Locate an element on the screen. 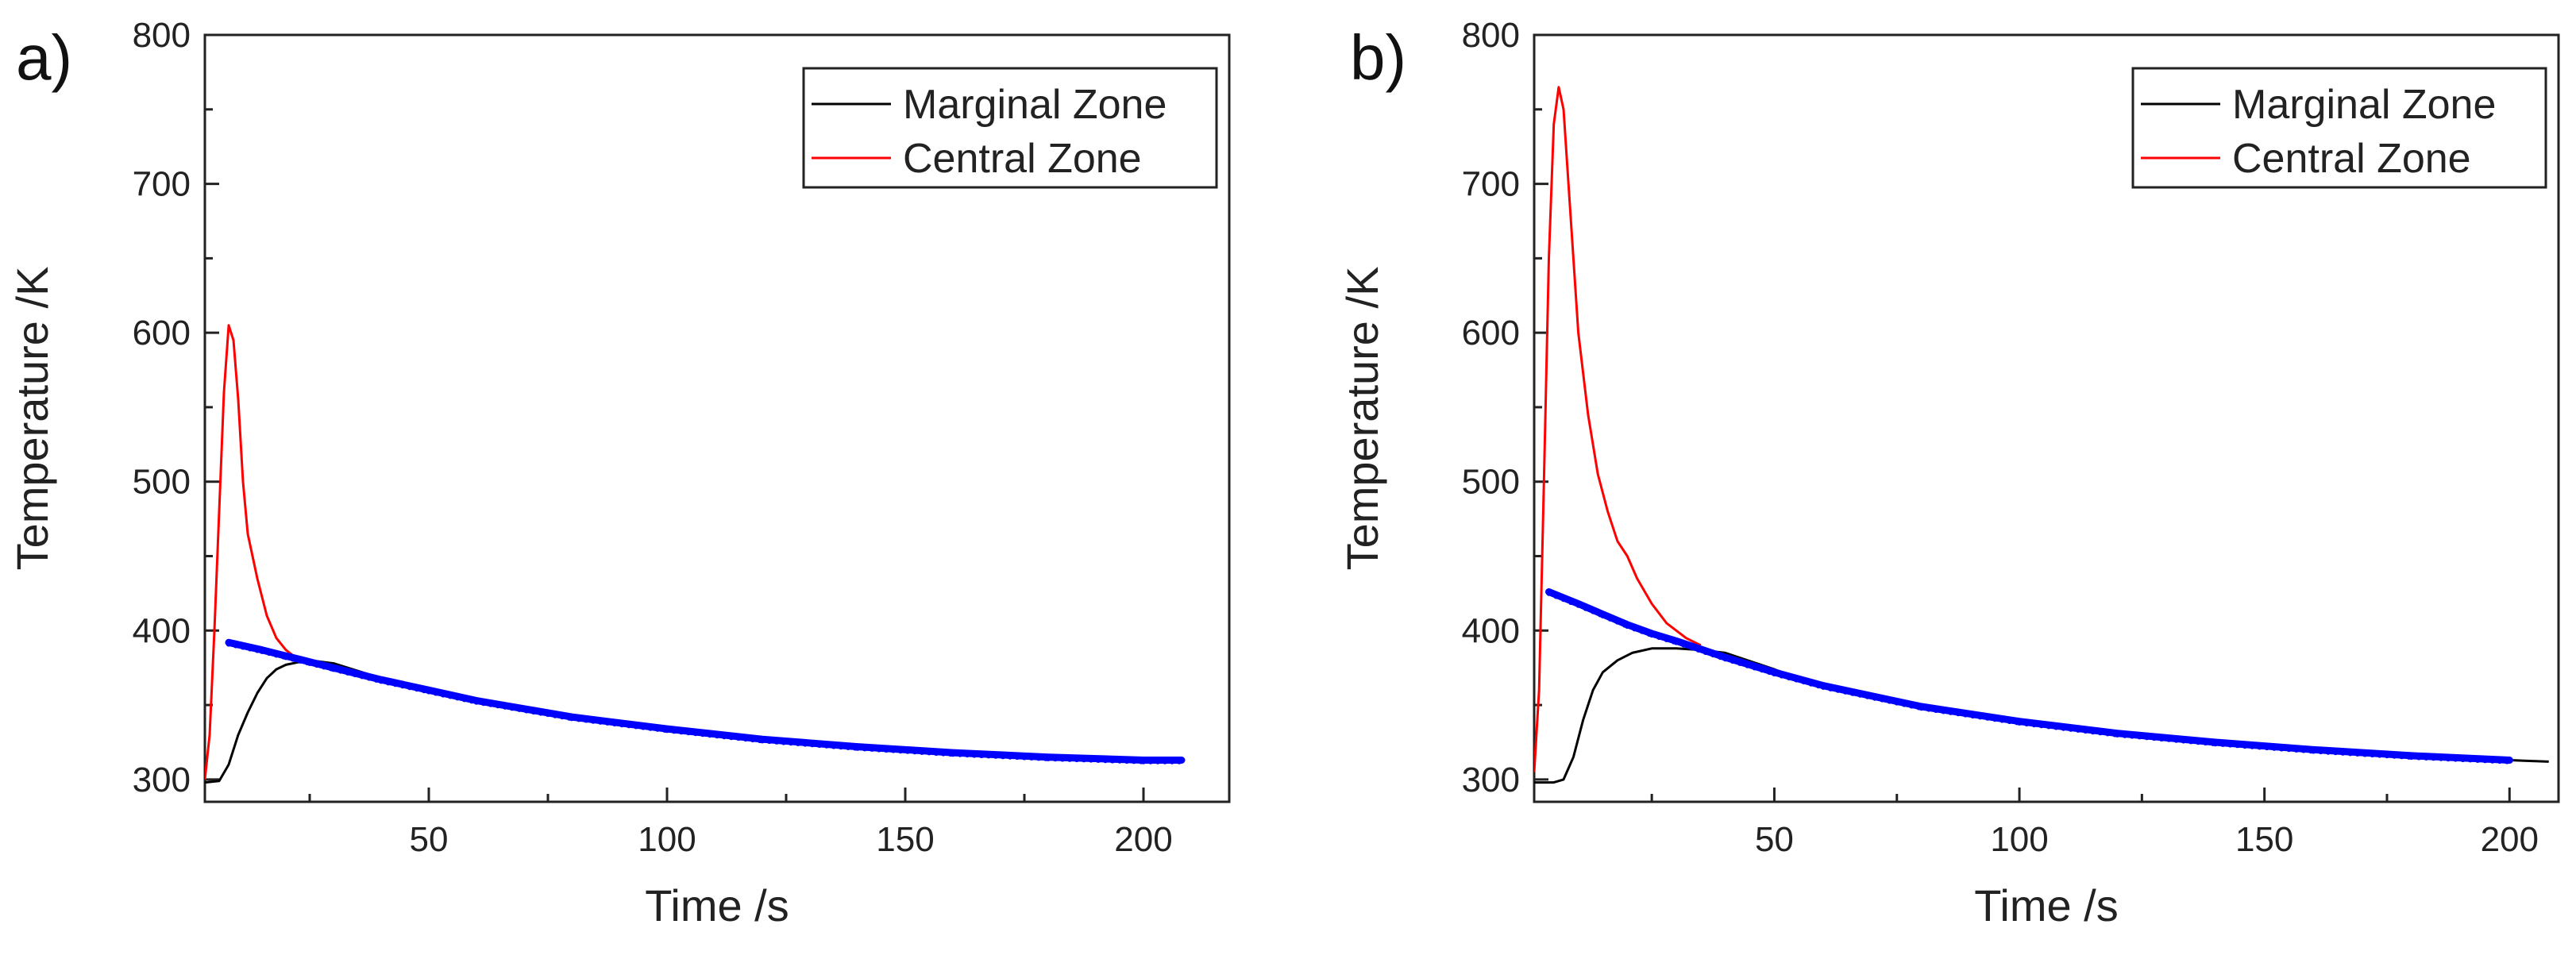 The height and width of the screenshot is (959, 2576). x-tick-label: 100 is located at coordinates (667, 839).